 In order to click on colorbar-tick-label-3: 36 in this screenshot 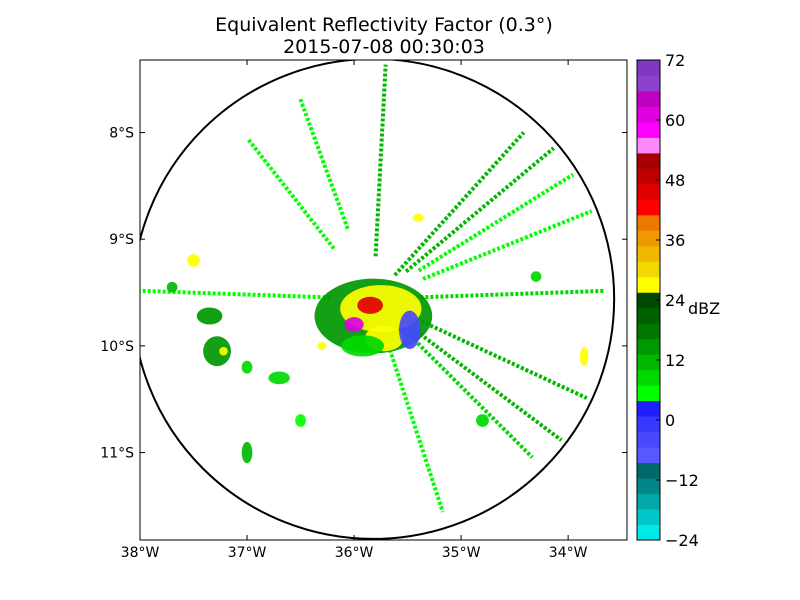, I will do `click(675, 240)`.